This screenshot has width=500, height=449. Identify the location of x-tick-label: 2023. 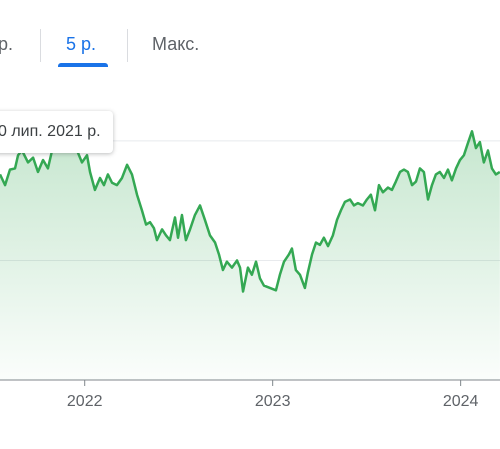
(273, 401).